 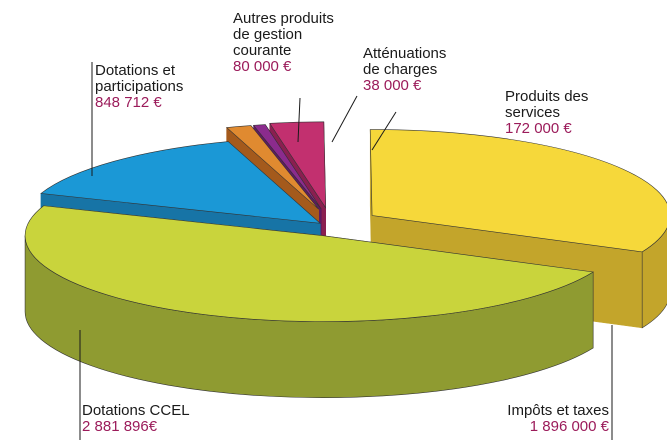 I want to click on slice-label: Impôts et taxes 1 896 000 €, so click(x=529, y=419).